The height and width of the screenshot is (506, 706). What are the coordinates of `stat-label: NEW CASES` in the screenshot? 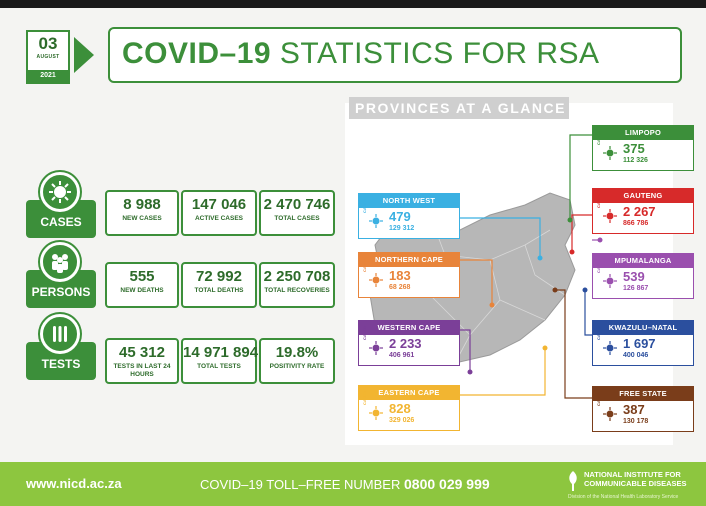 It's located at (142, 218).